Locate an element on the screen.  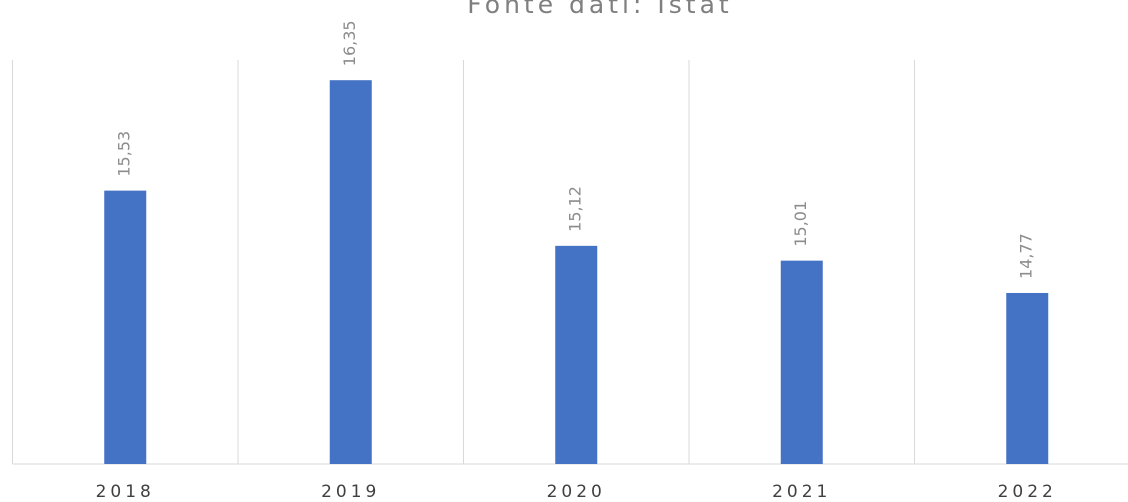
chart-subtitle: Fonte dati: Istat is located at coordinates (599, 9).